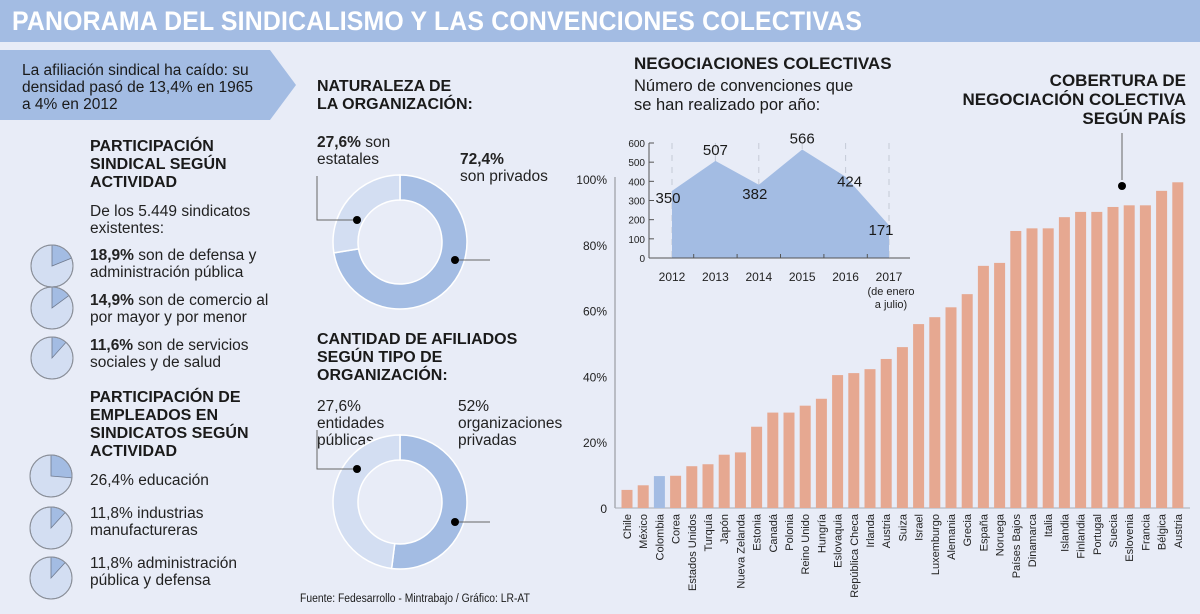 The height and width of the screenshot is (614, 1200). I want to click on bar-alemania, so click(951, 407).